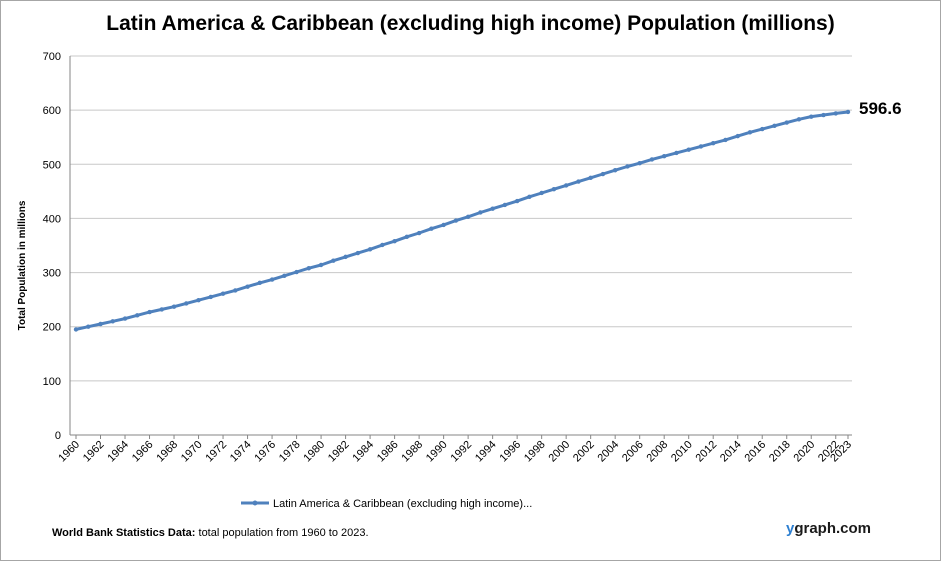 The image size is (941, 561). Describe the element at coordinates (412, 452) in the screenshot. I see `x-tick-label: 1988` at that location.